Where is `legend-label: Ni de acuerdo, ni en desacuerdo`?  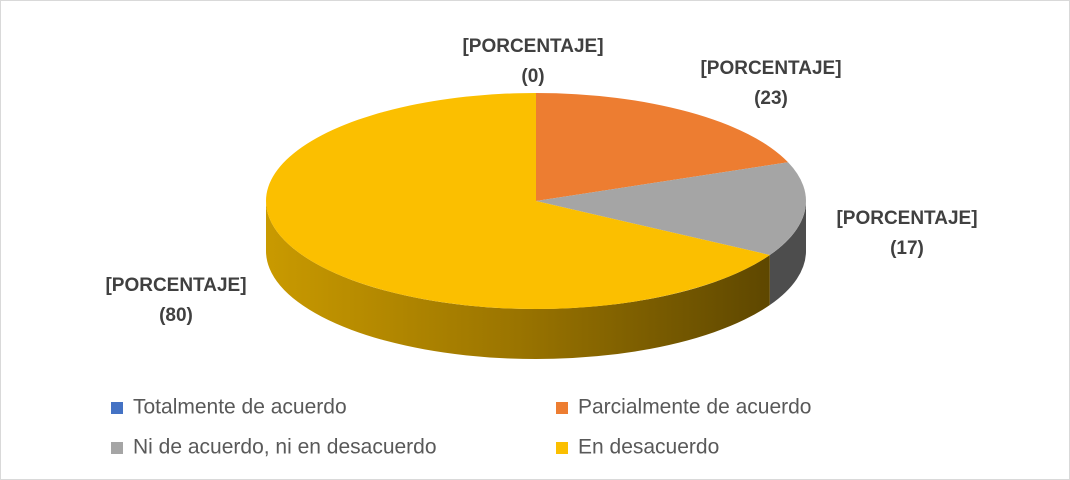
legend-label: Ni de acuerdo, ni en desacuerdo is located at coordinates (285, 447).